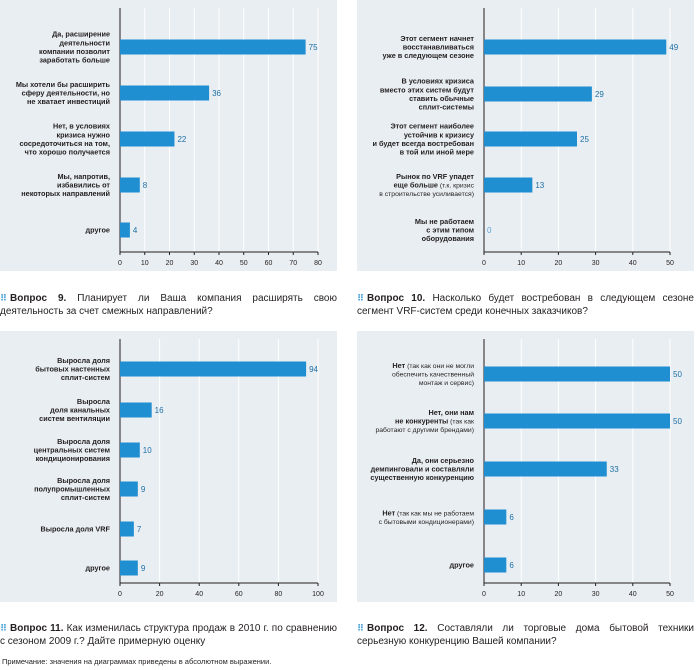 This screenshot has height=670, width=700. I want to click on category-label-line: Выросла доля, so click(83, 480).